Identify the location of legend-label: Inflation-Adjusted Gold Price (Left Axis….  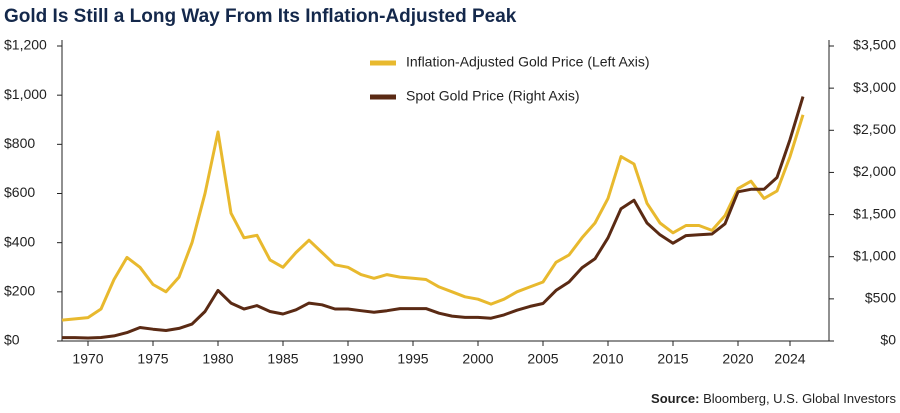
(528, 62).